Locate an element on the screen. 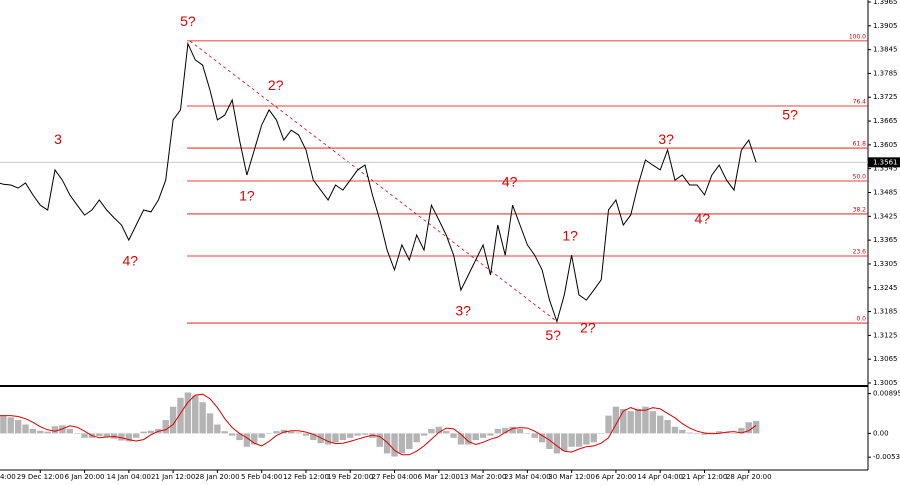 The height and width of the screenshot is (485, 900). y-tick-label: 1.3305 is located at coordinates (885, 264).